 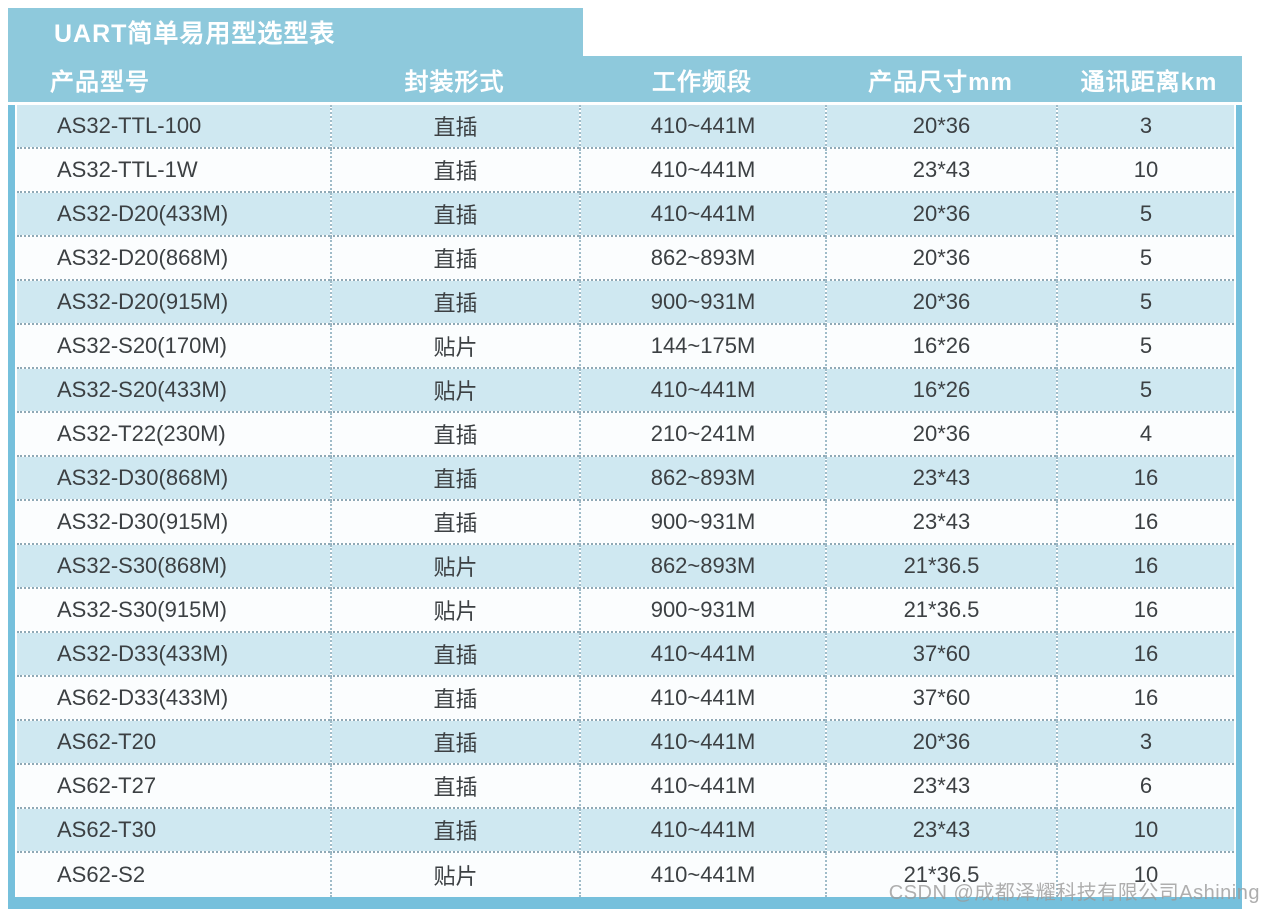 What do you see at coordinates (702, 82) in the screenshot?
I see `column-header-2: 工作频段` at bounding box center [702, 82].